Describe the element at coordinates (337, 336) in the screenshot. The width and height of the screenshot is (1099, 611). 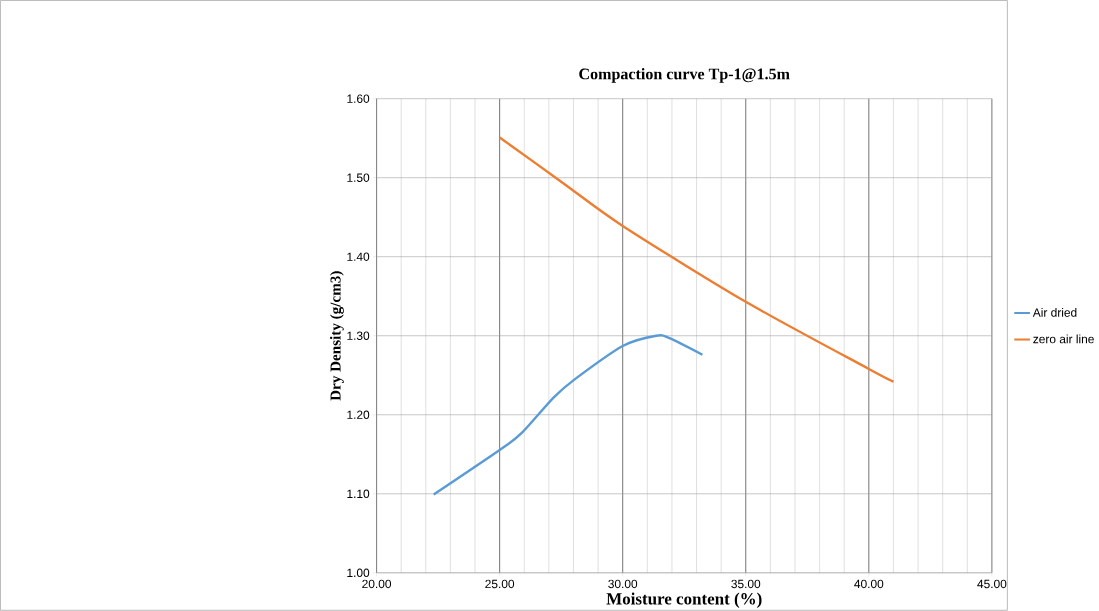
I see `y-axis-title: Dry Density (g/cm3)` at that location.